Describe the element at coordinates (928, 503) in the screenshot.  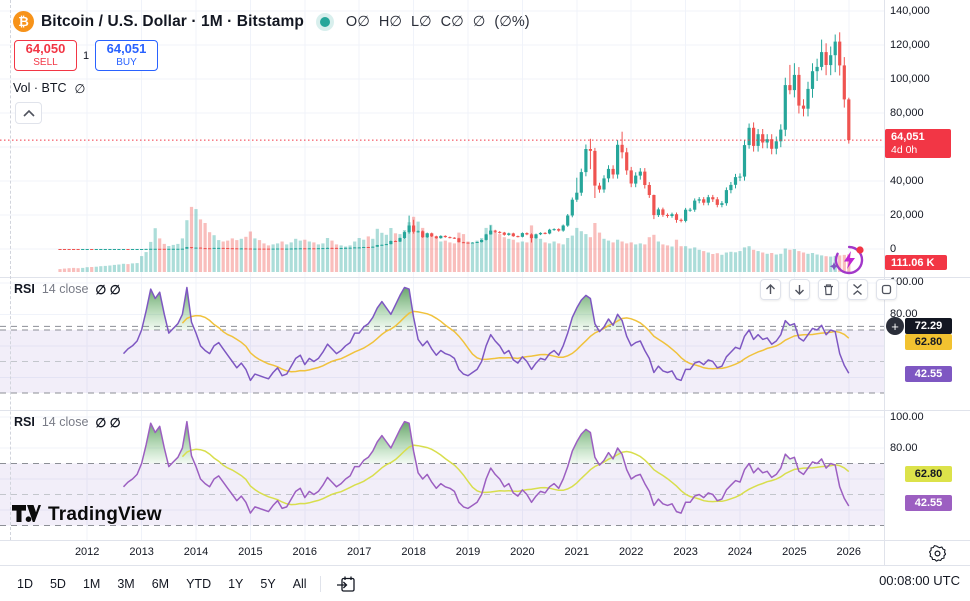
I see `rsi2-value-badge: 42.55` at that location.